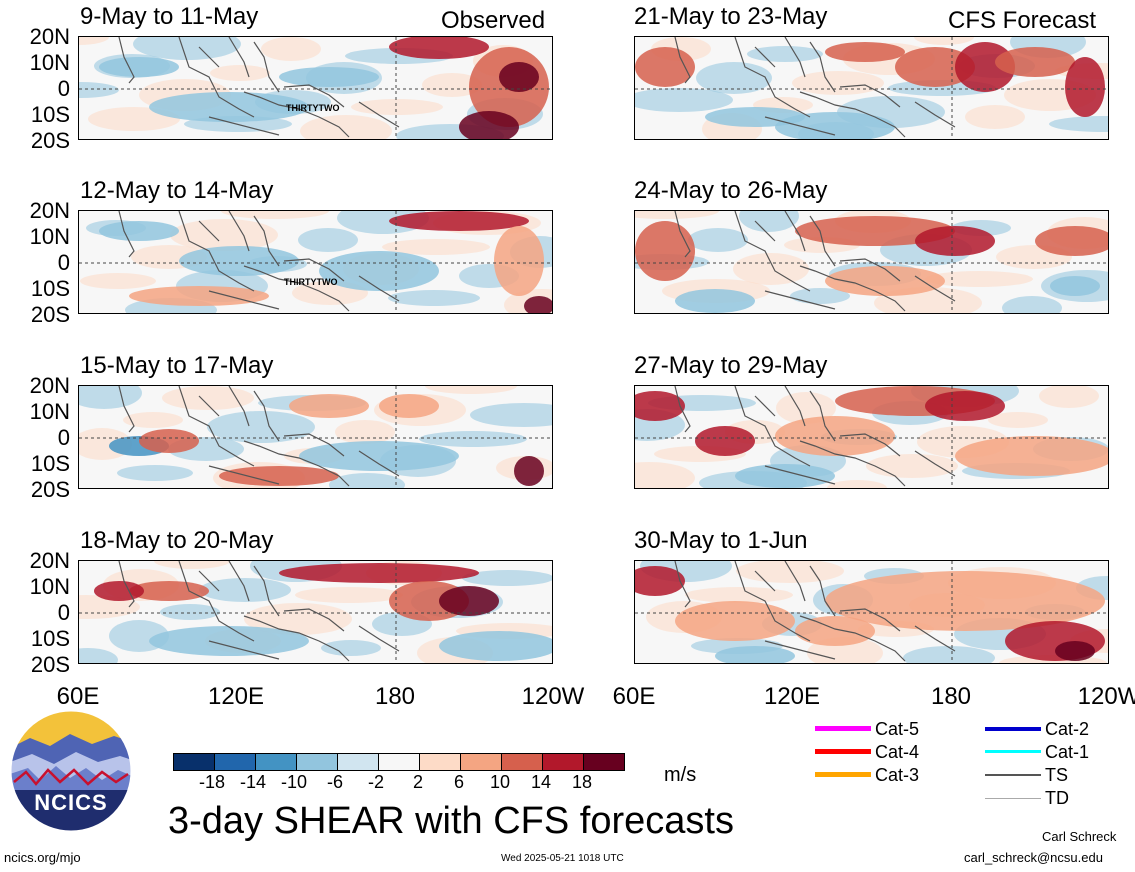  I want to click on colorbar-tick: -6, so click(334, 782).